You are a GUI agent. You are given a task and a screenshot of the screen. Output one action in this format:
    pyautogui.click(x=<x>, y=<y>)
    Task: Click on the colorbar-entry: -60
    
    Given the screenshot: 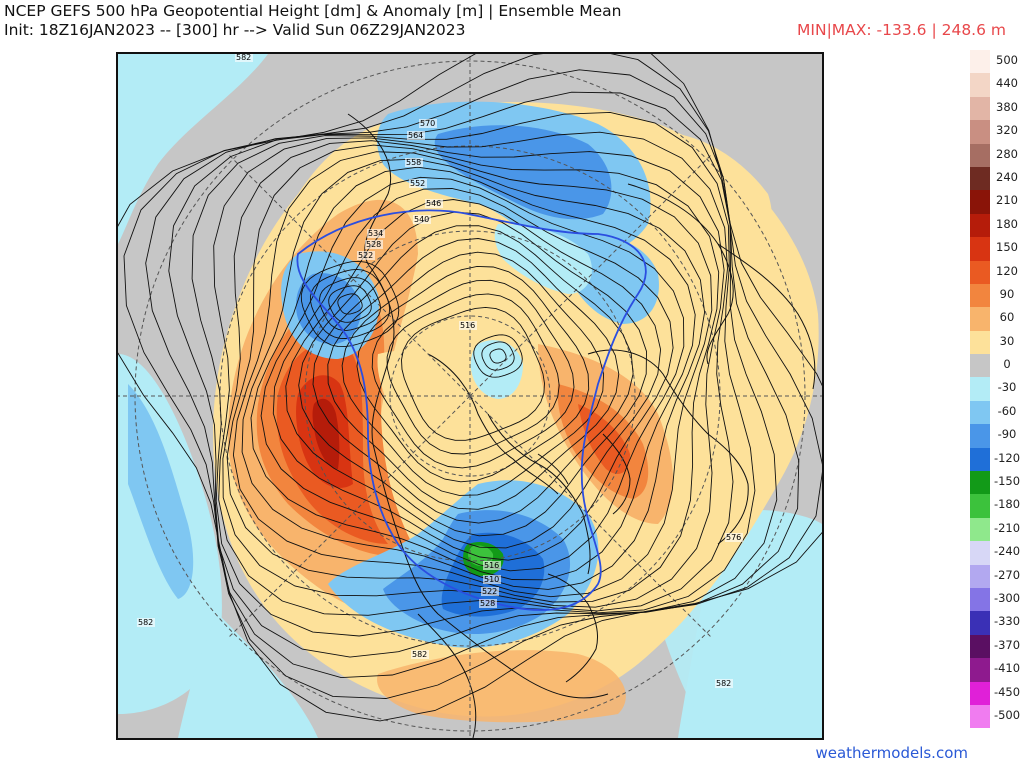 What is the action you would take?
    pyautogui.click(x=996, y=412)
    